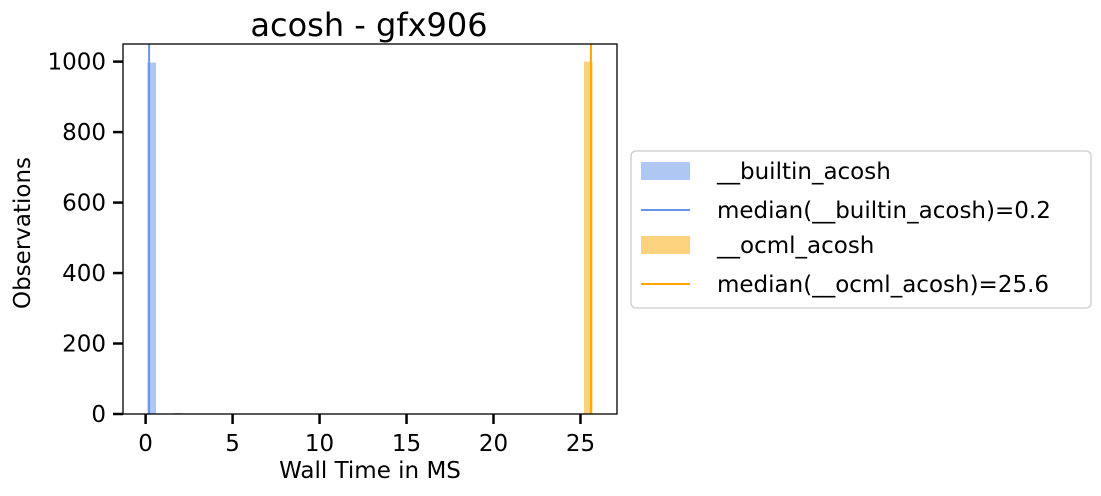 The width and height of the screenshot is (1101, 496). I want to click on legend-label: median(__ocml_acosh)=25.6, so click(883, 285).